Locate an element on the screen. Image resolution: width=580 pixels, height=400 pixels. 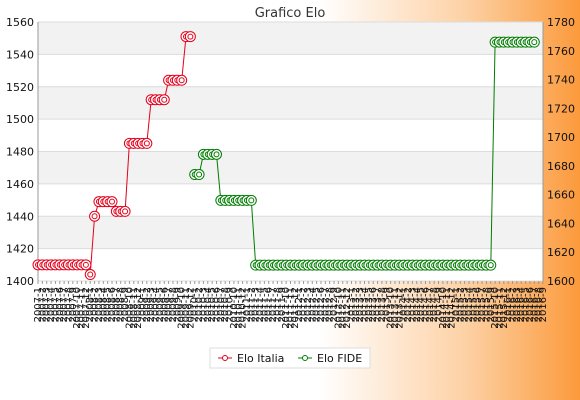
x-tick-label: 2014-12 is located at coordinates (452, 308).